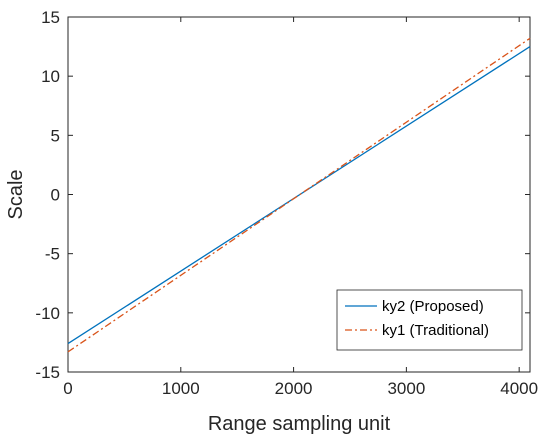 The height and width of the screenshot is (443, 550). I want to click on x-tick-label: 4000, so click(519, 388).